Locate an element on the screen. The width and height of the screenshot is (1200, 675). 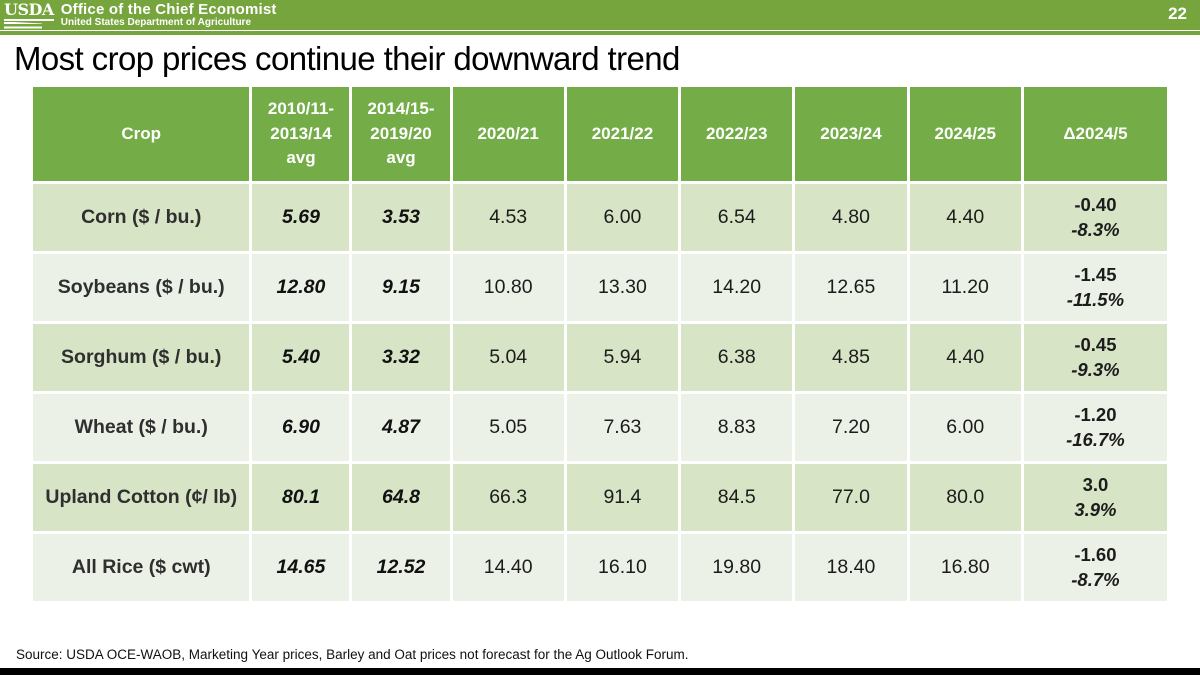
delta-cell: -1.60 -8.7% is located at coordinates (1095, 567).